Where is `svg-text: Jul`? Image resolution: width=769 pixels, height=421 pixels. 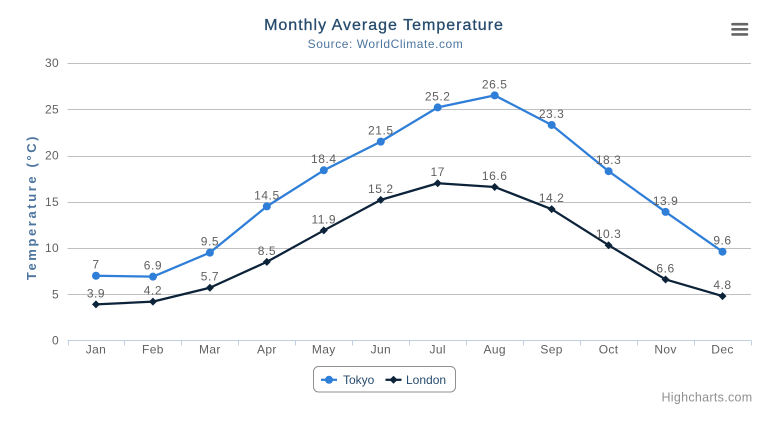 svg-text: Jul is located at coordinates (438, 350).